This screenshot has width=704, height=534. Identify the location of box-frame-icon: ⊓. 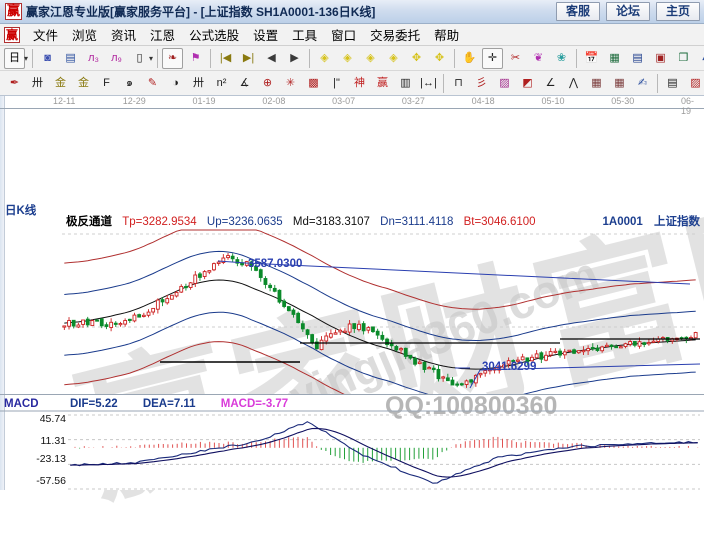
(458, 82).